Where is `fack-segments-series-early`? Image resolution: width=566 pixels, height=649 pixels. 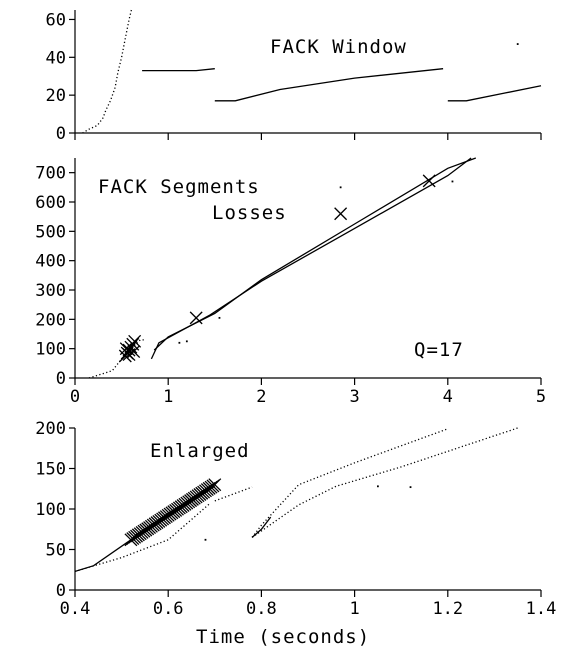
fack-segments-series-early is located at coordinates (116, 358).